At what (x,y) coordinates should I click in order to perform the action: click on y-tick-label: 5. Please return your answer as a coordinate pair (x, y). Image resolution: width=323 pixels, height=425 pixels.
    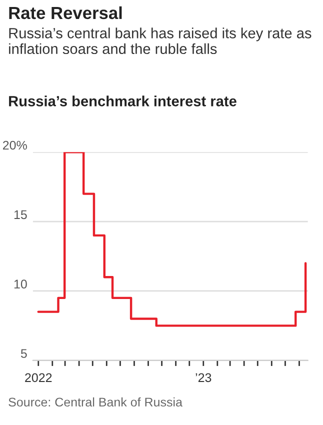
    Looking at the image, I should click on (23, 353).